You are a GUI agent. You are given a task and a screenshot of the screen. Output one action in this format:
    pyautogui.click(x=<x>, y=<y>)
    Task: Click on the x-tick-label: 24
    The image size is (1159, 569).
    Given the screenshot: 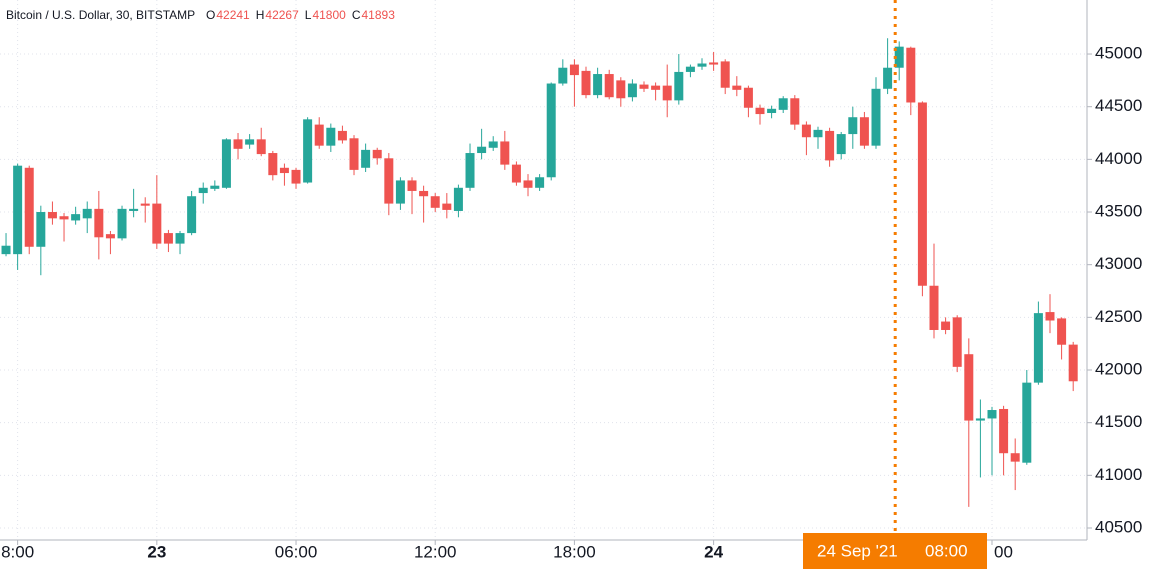 What is the action you would take?
    pyautogui.click(x=713, y=551)
    